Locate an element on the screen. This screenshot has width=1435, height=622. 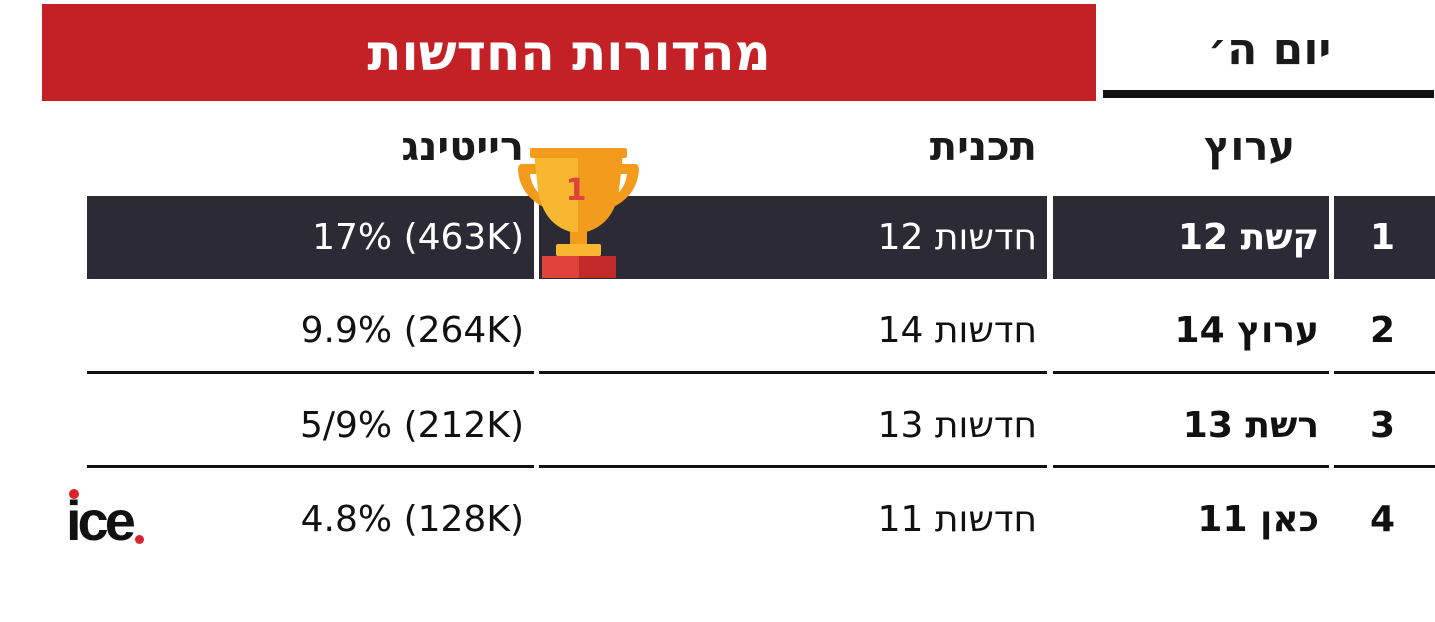
trophy-icon: 1 is located at coordinates (578, 213).